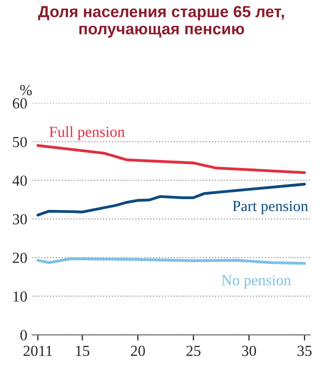 The height and width of the screenshot is (368, 323). What do you see at coordinates (19, 219) in the screenshot?
I see `y-tick-label: 30` at bounding box center [19, 219].